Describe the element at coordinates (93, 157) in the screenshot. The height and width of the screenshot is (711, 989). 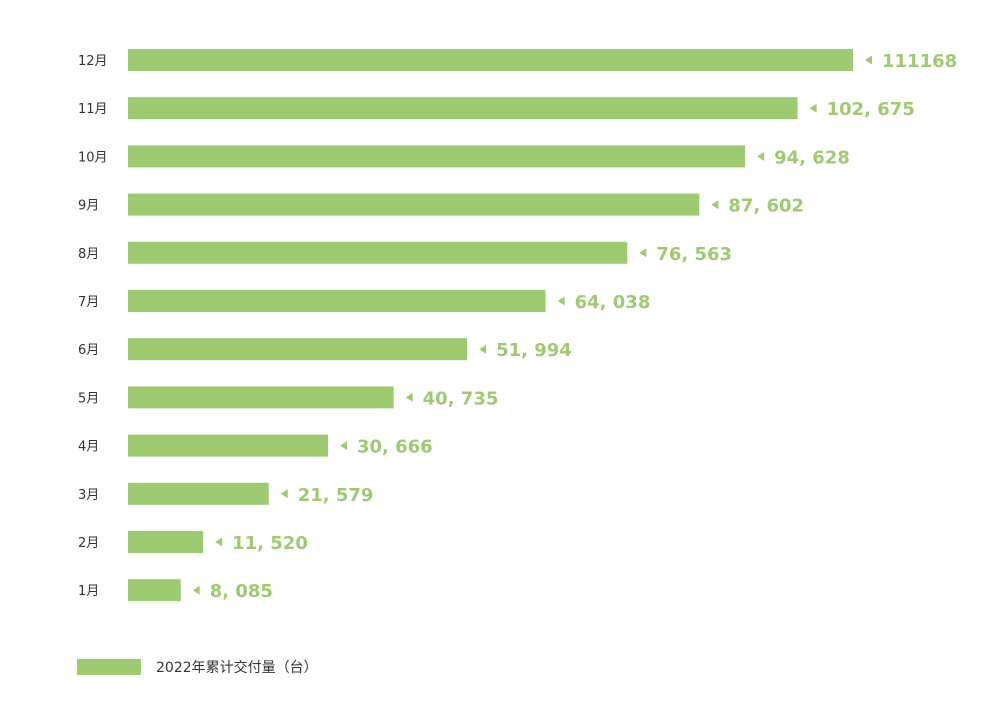
I see `month-label: 10月` at that location.